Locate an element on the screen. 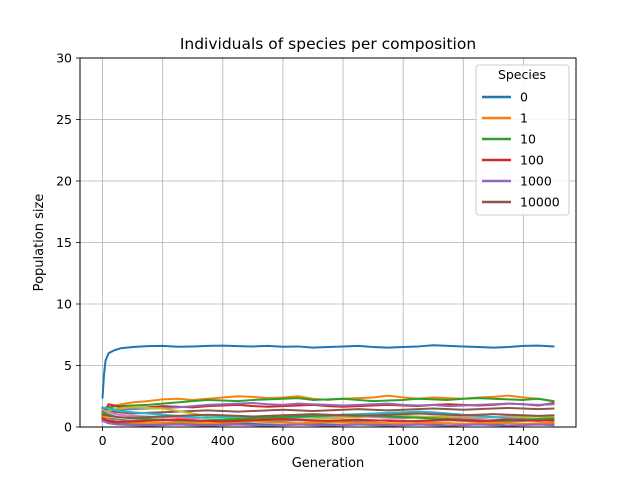 This screenshot has width=640, height=480. y-tick-label: 15 is located at coordinates (64, 242).